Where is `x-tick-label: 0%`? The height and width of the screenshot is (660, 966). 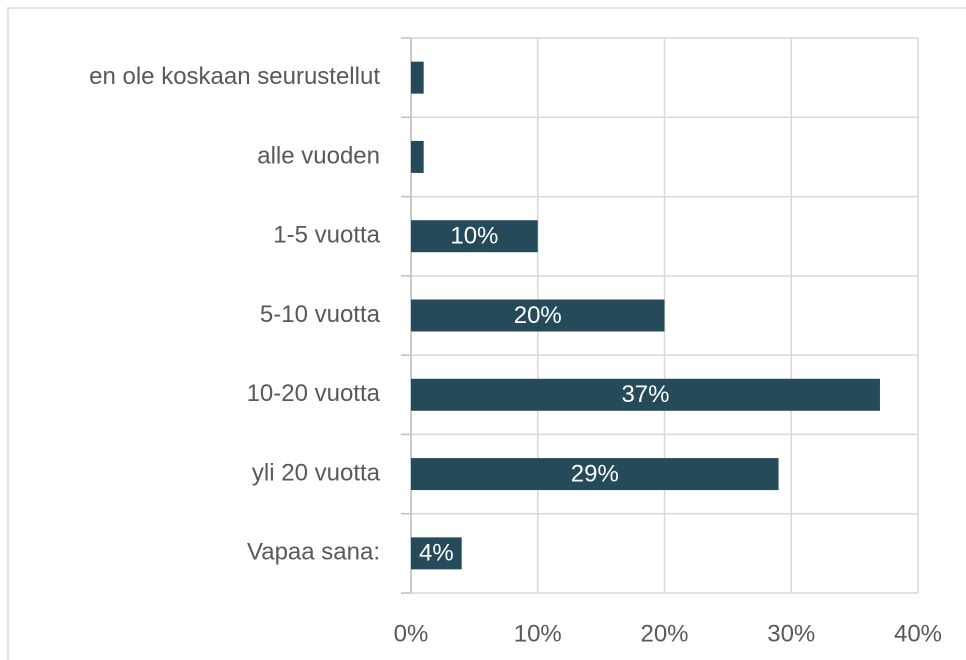
x-tick-label: 0% is located at coordinates (411, 633).